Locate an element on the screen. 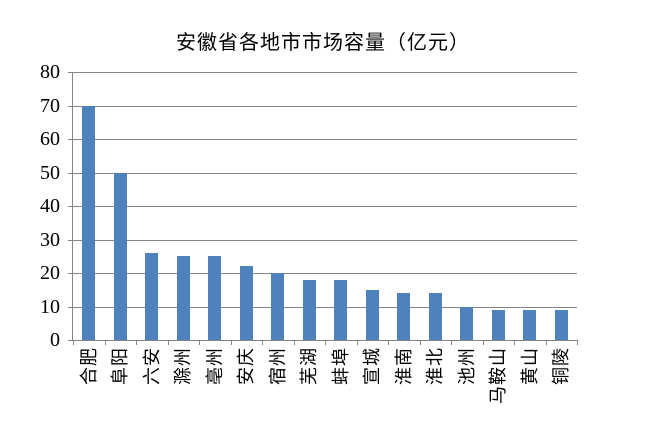  y-axis-label: 60 is located at coordinates (50, 139).